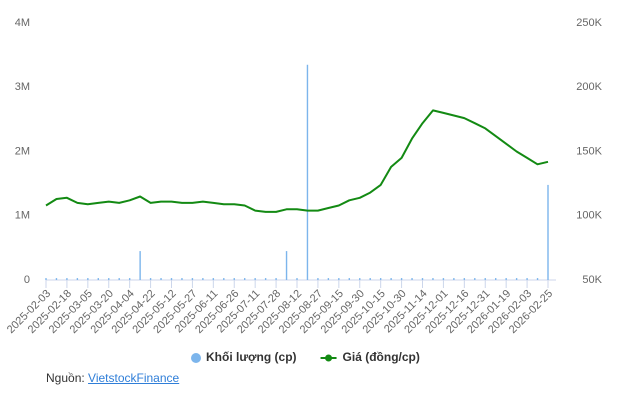 The image size is (624, 406). What do you see at coordinates (22, 87) in the screenshot?
I see `y-tick-label: 3M` at bounding box center [22, 87].